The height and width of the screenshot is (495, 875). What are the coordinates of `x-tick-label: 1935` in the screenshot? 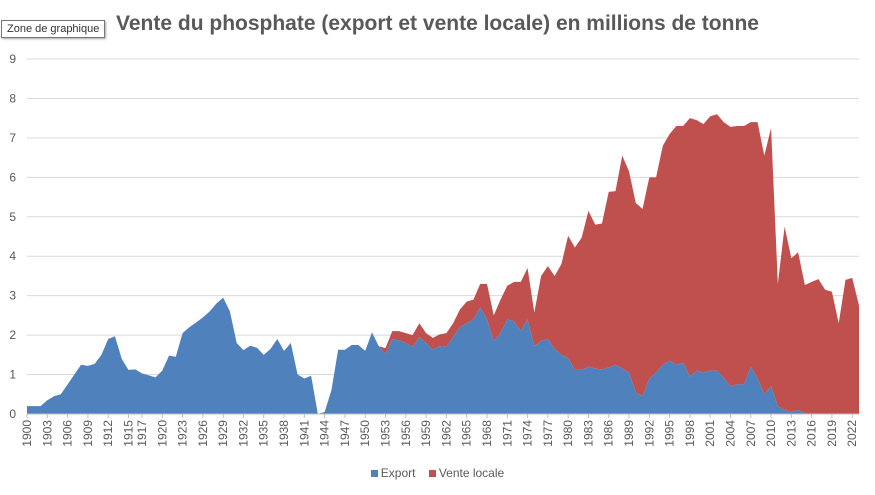 It's located at (264, 433).